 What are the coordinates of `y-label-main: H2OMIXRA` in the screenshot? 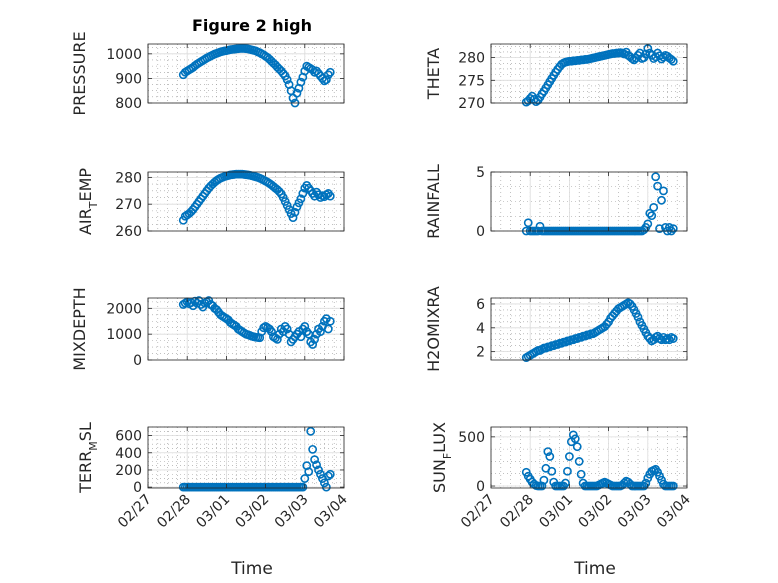 It's located at (433, 329).